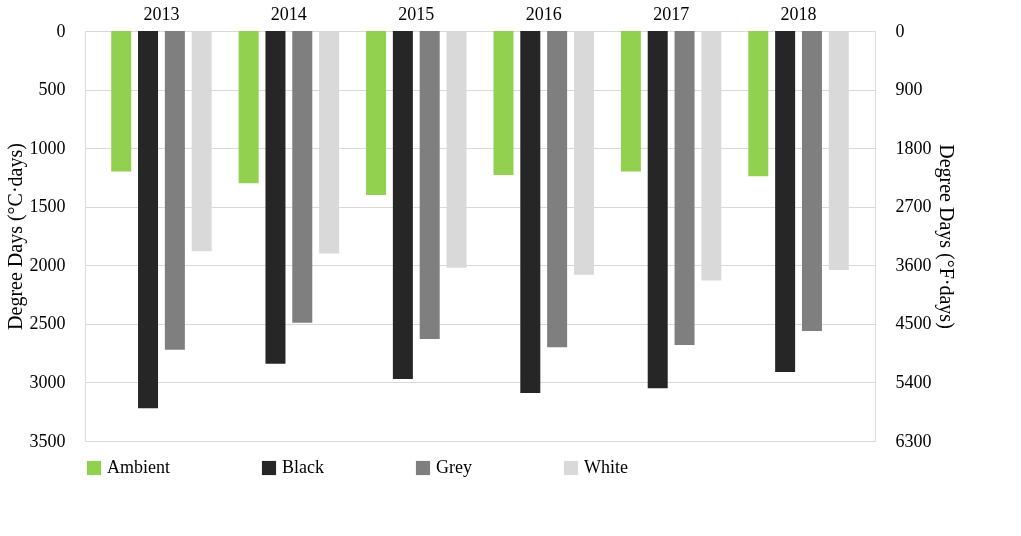 Image resolution: width=1021 pixels, height=536 pixels. What do you see at coordinates (47, 206) in the screenshot?
I see `y-tick-label: 1500` at bounding box center [47, 206].